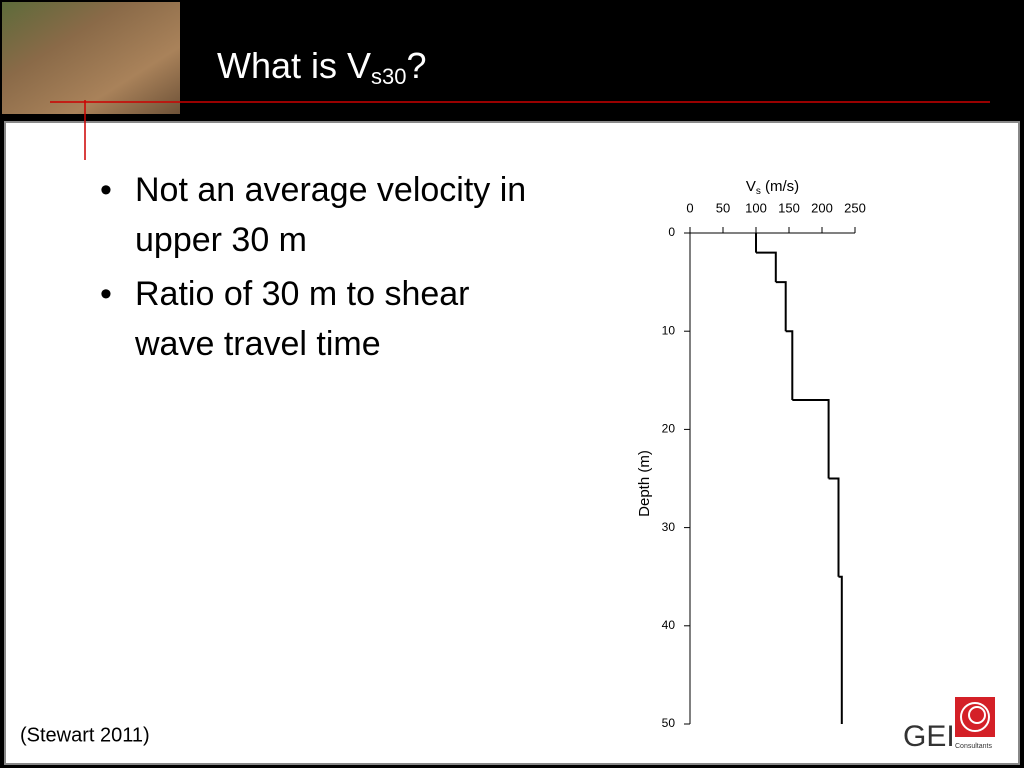 The width and height of the screenshot is (1024, 768). I want to click on logo: GEI Consultants, so click(949, 725).